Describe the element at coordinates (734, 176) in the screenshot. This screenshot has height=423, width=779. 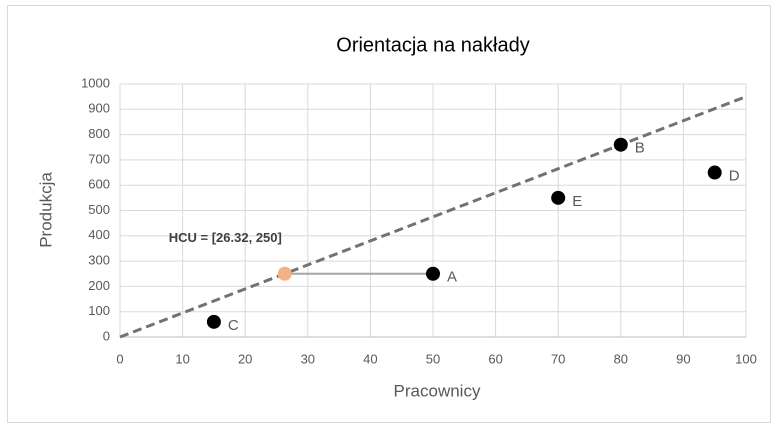
I see `point-label: D` at that location.